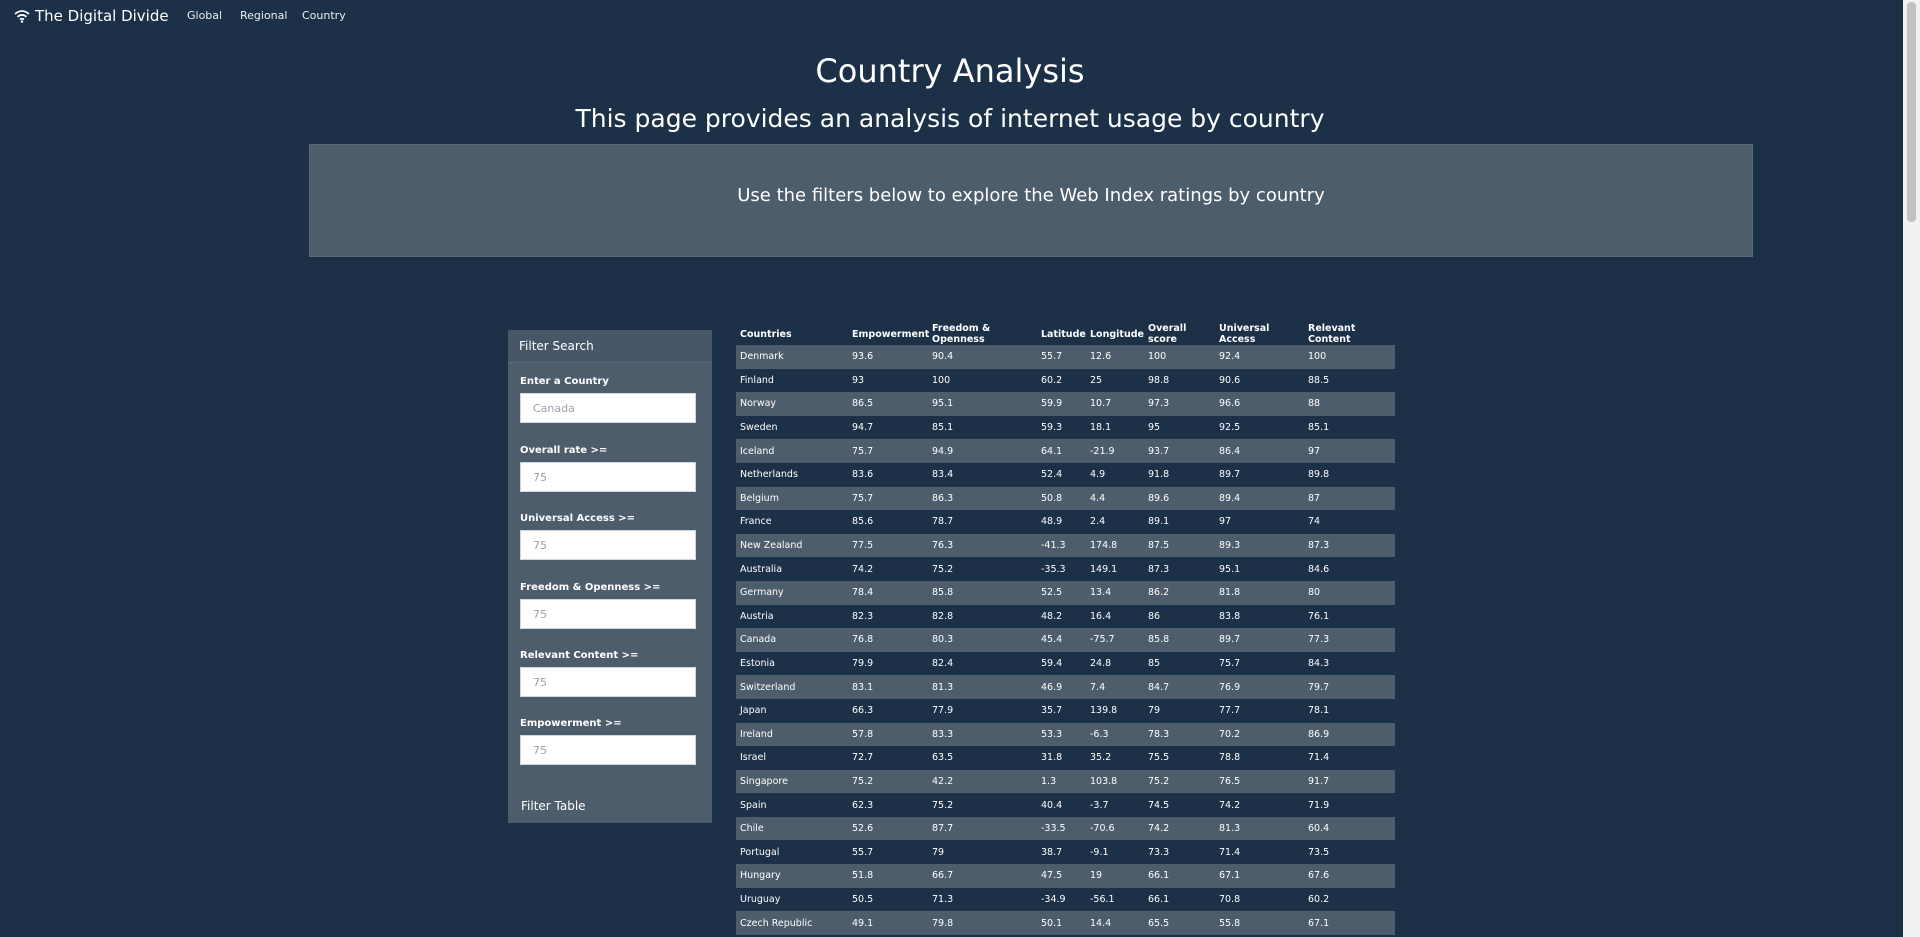  Describe the element at coordinates (1332, 334) in the screenshot. I see `column-header: Relevant Content` at that location.